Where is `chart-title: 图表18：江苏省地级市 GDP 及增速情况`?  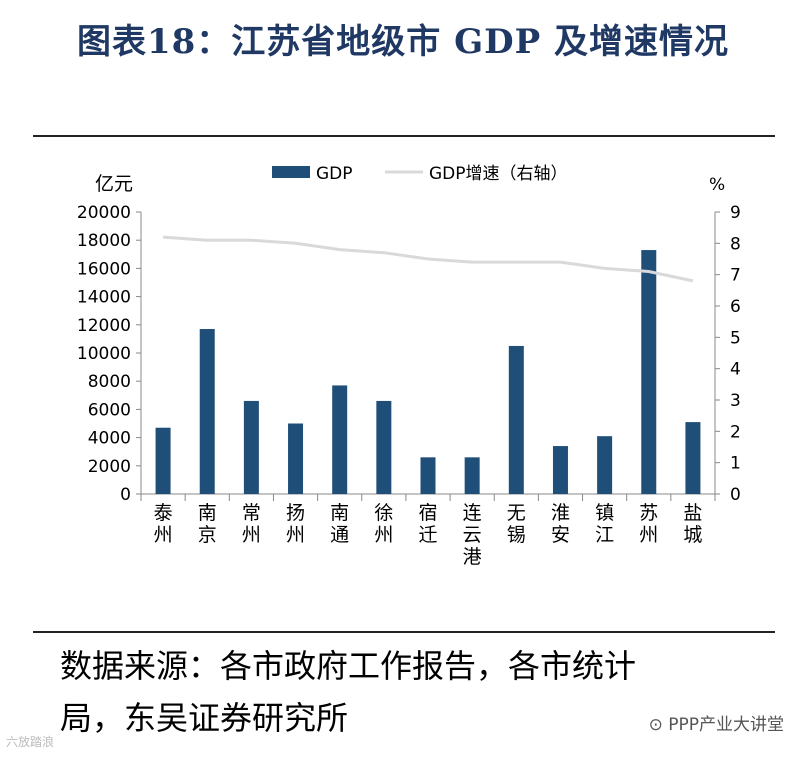
chart-title: 图表18：江苏省地级市 GDP 及增速情况 is located at coordinates (403, 42).